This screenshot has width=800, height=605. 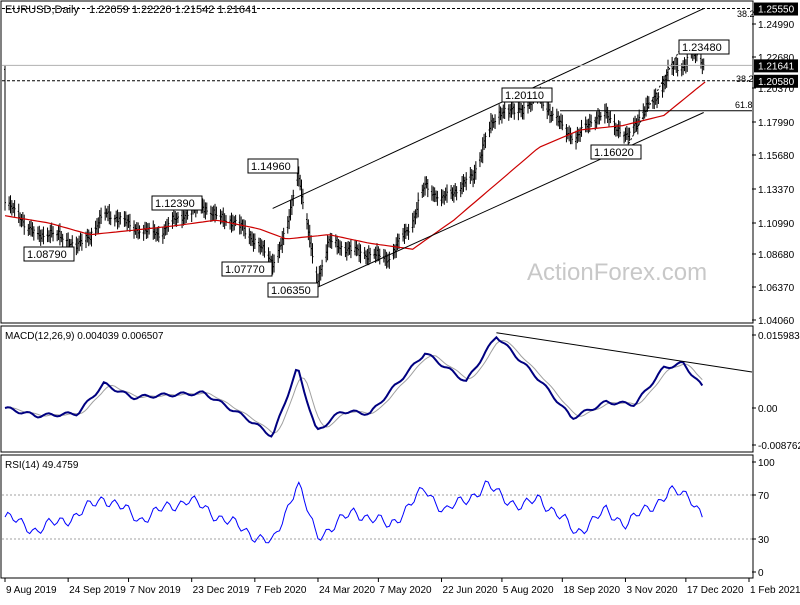 I want to click on swing-label-4: 1.07770, so click(x=245, y=270).